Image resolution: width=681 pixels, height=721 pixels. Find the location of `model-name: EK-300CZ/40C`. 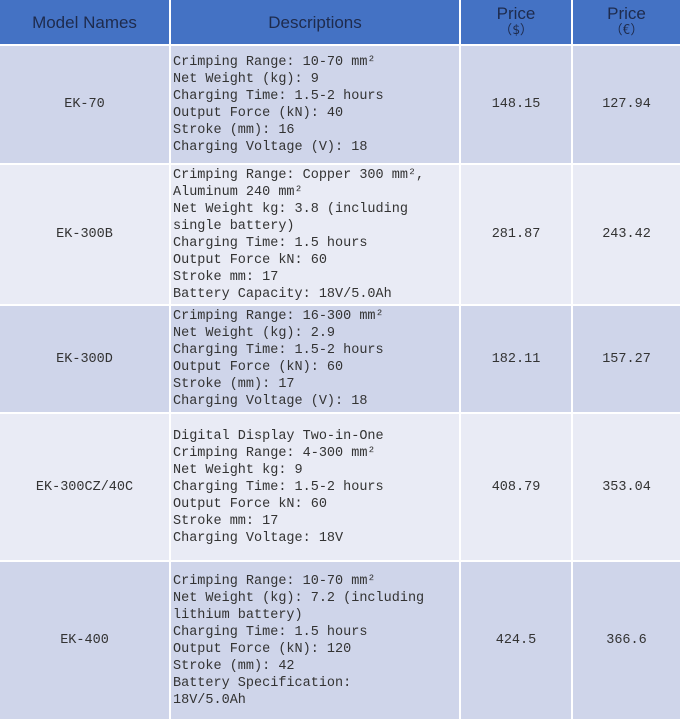

model-name: EK-300CZ/40C is located at coordinates (85, 487).